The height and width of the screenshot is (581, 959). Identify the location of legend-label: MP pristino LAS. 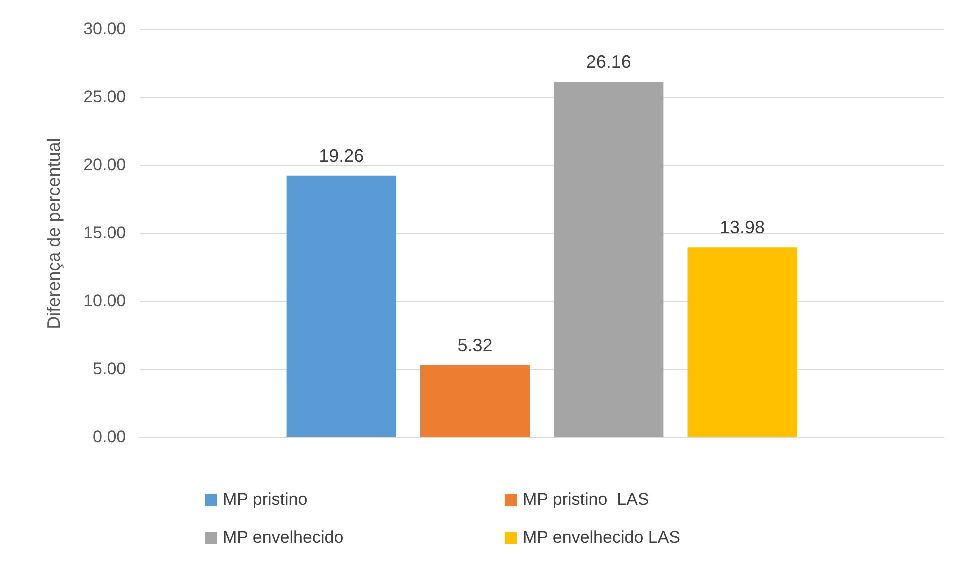
(586, 500).